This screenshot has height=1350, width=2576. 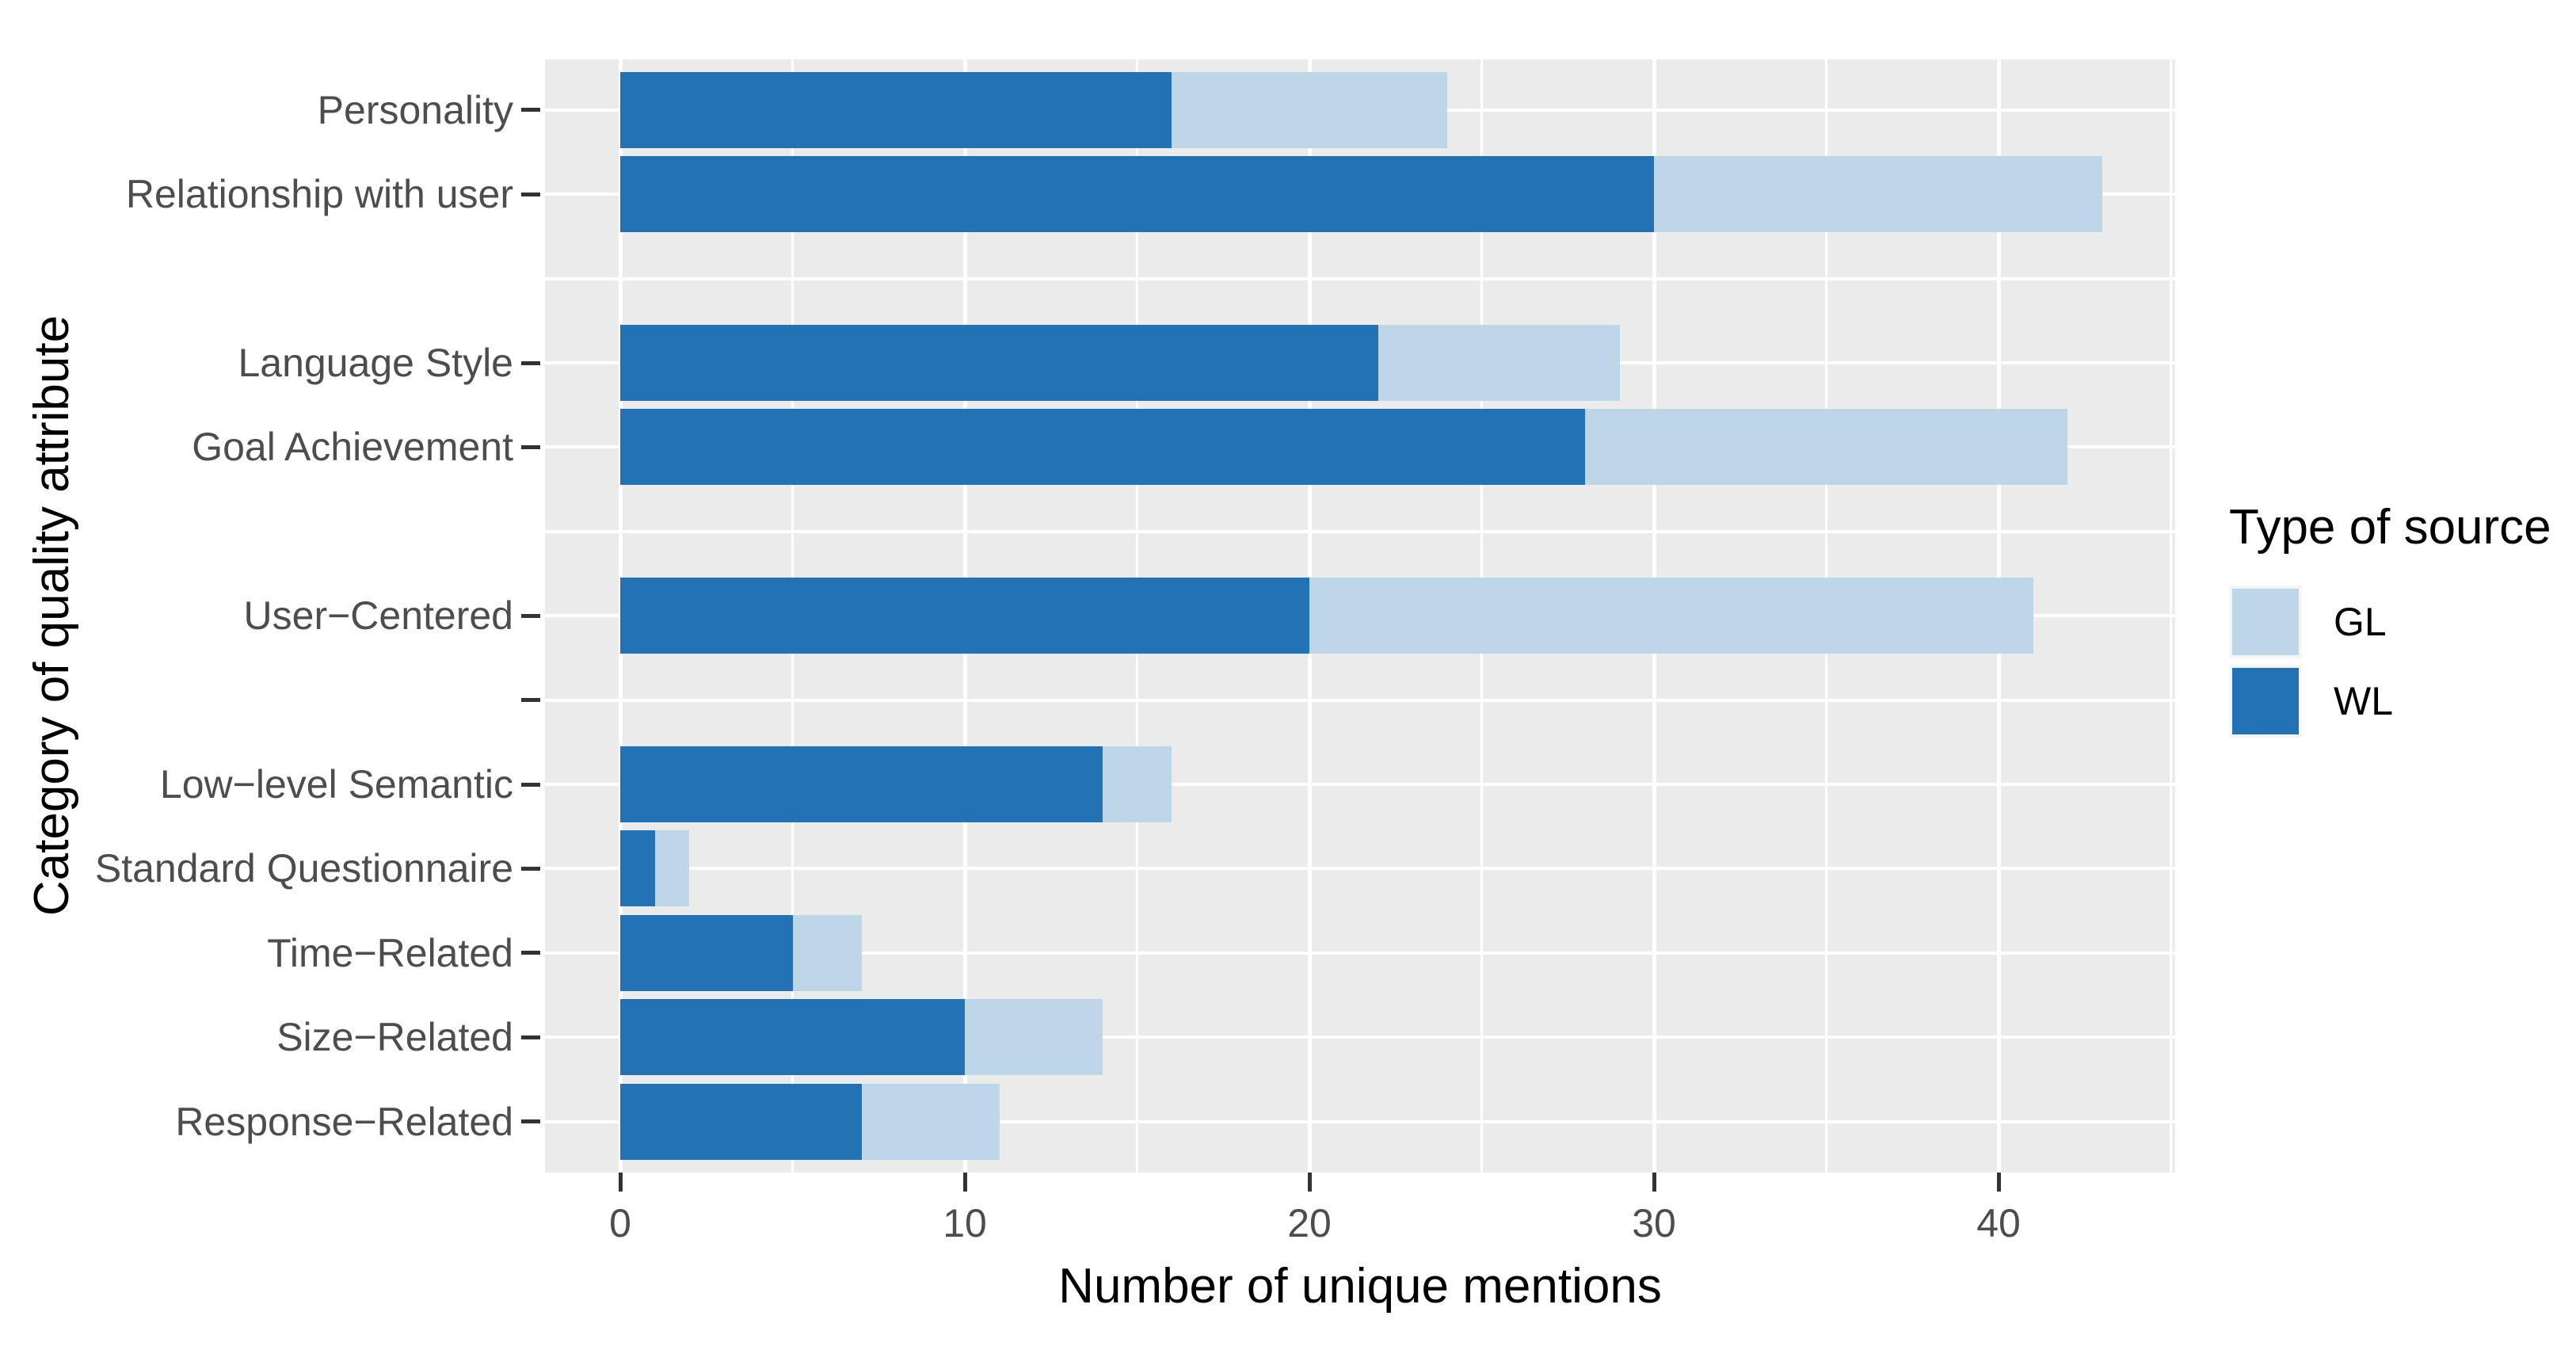 What do you see at coordinates (395, 1037) in the screenshot?
I see `y-axis-tick-label: Size−Related` at bounding box center [395, 1037].